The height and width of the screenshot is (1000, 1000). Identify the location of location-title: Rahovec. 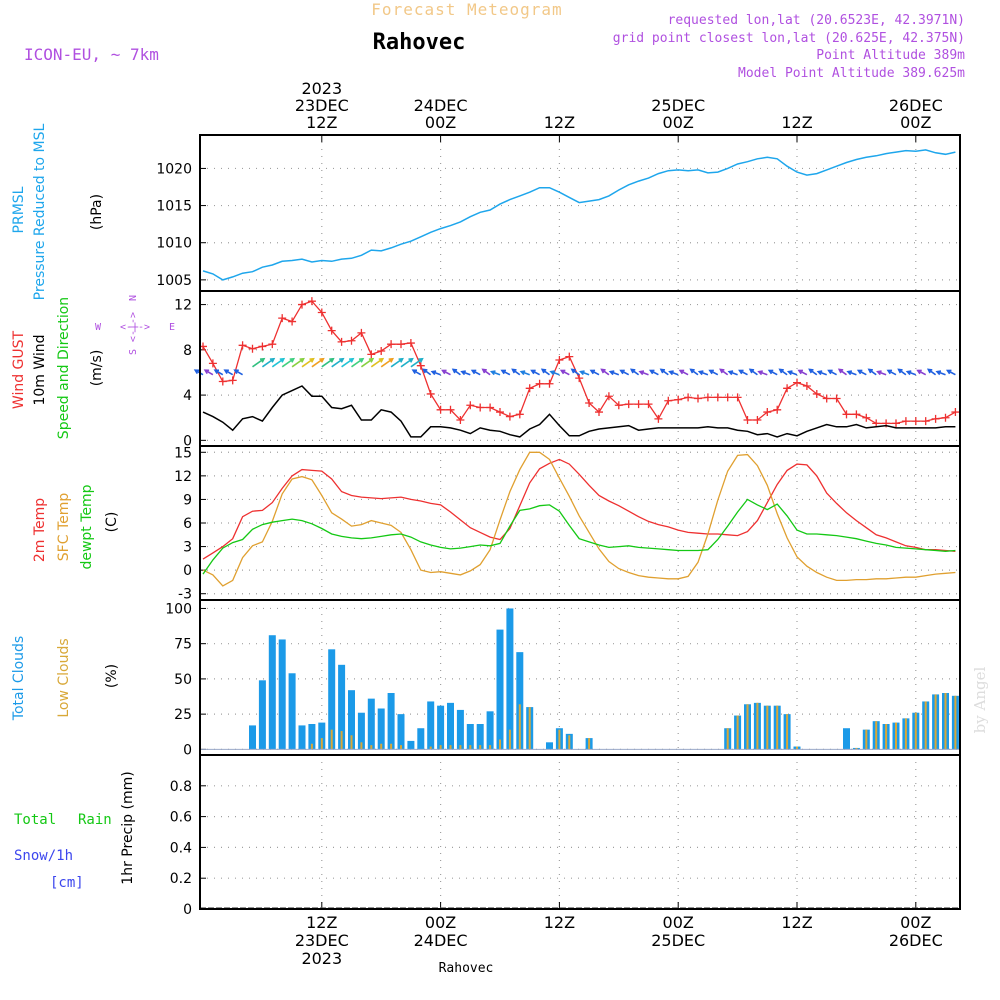
(419, 42).